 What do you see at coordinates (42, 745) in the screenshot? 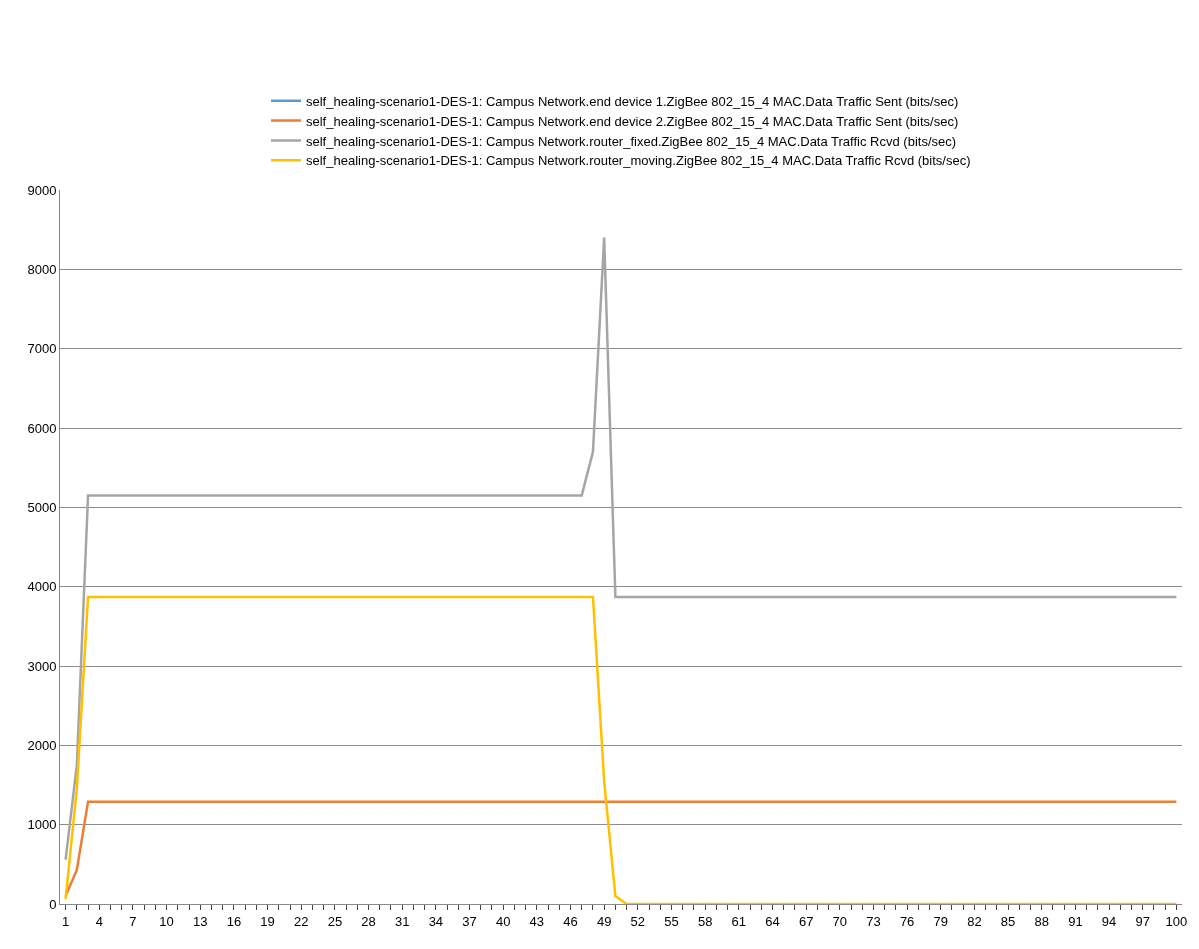
I see `y-tick-label: 2000` at bounding box center [42, 745].